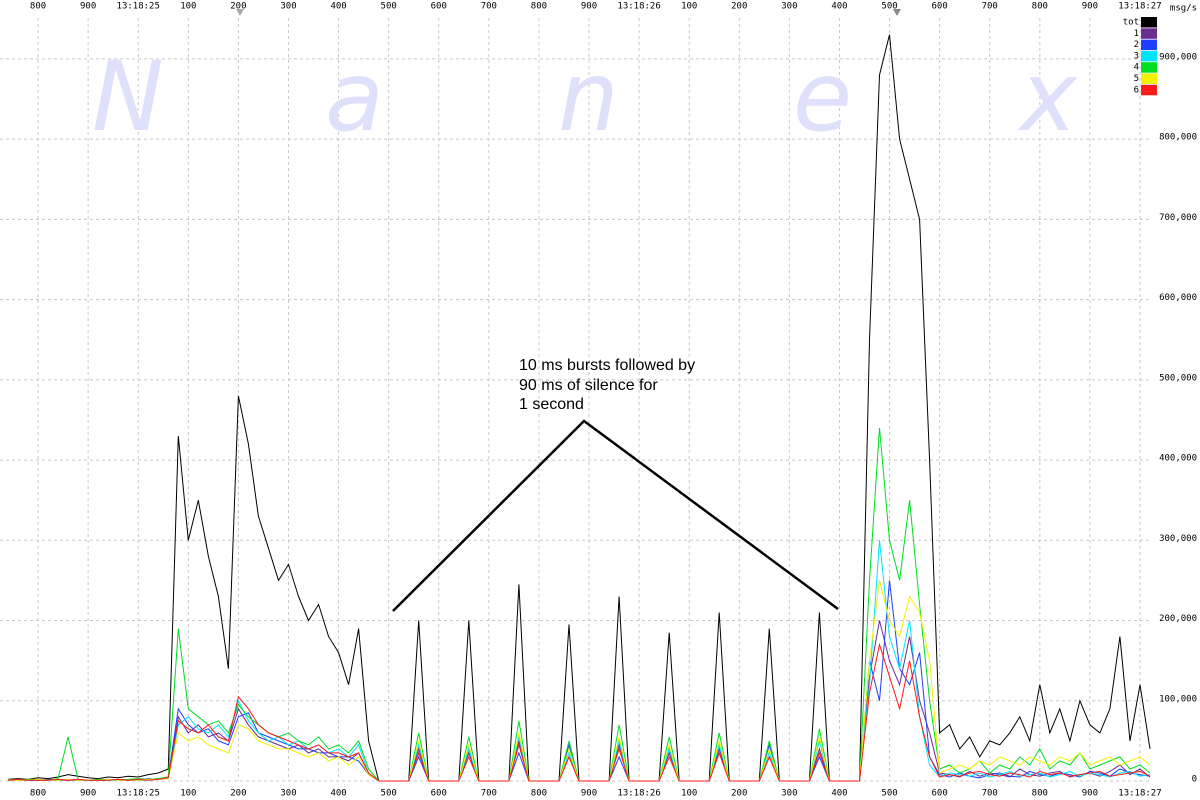 The width and height of the screenshot is (1200, 800). Describe the element at coordinates (1194, 780) in the screenshot. I see `y-tick-label: 0` at that location.